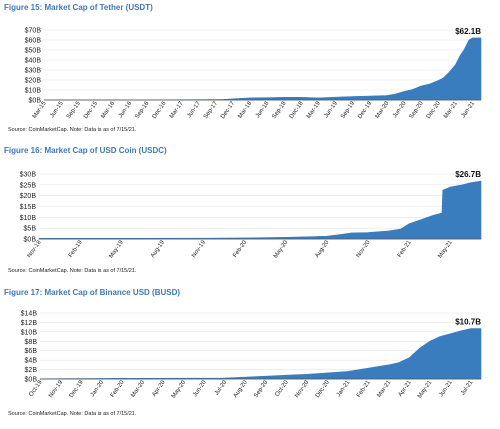 Image resolution: width=500 pixels, height=429 pixels. I want to click on x-tick-label: Sep-18, so click(280, 110).